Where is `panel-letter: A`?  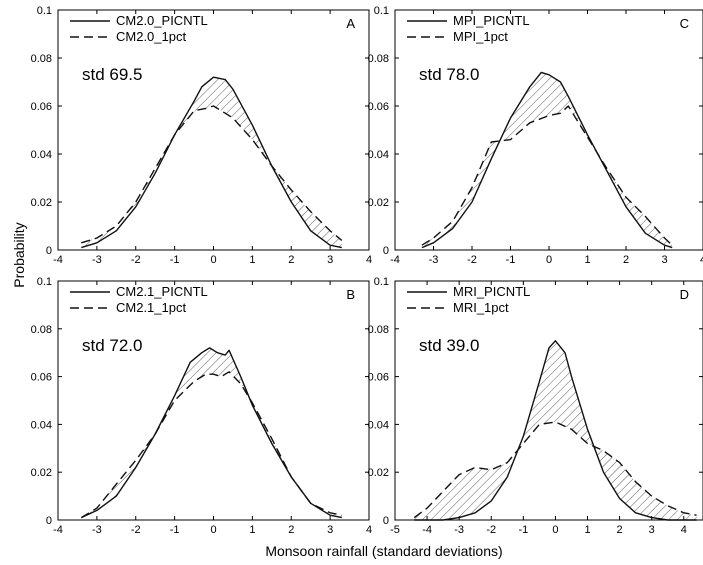 panel-letter: A is located at coordinates (350, 23).